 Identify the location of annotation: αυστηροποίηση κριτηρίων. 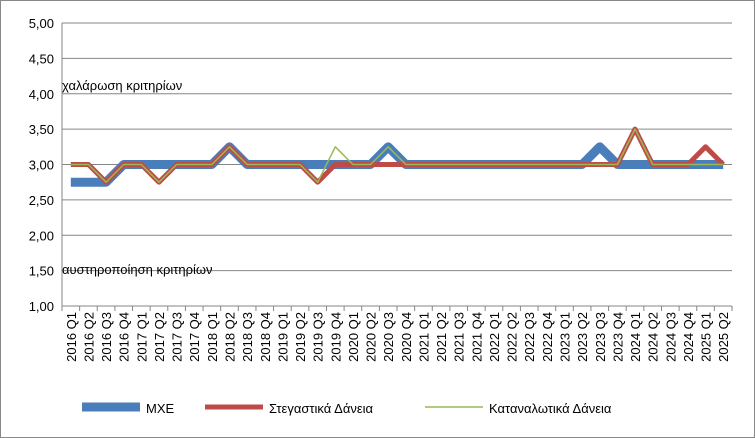
(137, 269).